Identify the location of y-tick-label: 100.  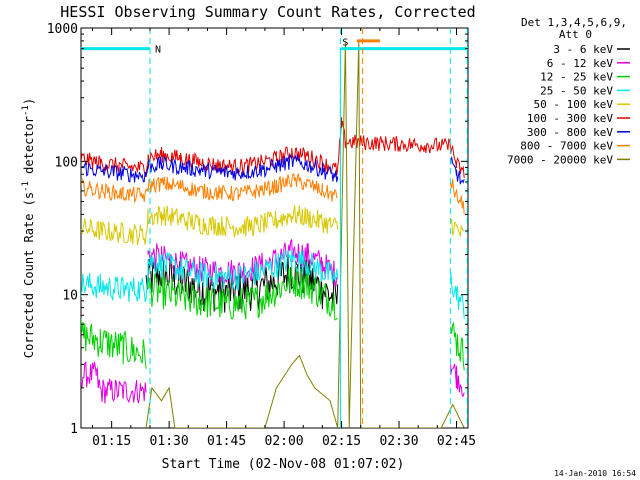
(66, 162).